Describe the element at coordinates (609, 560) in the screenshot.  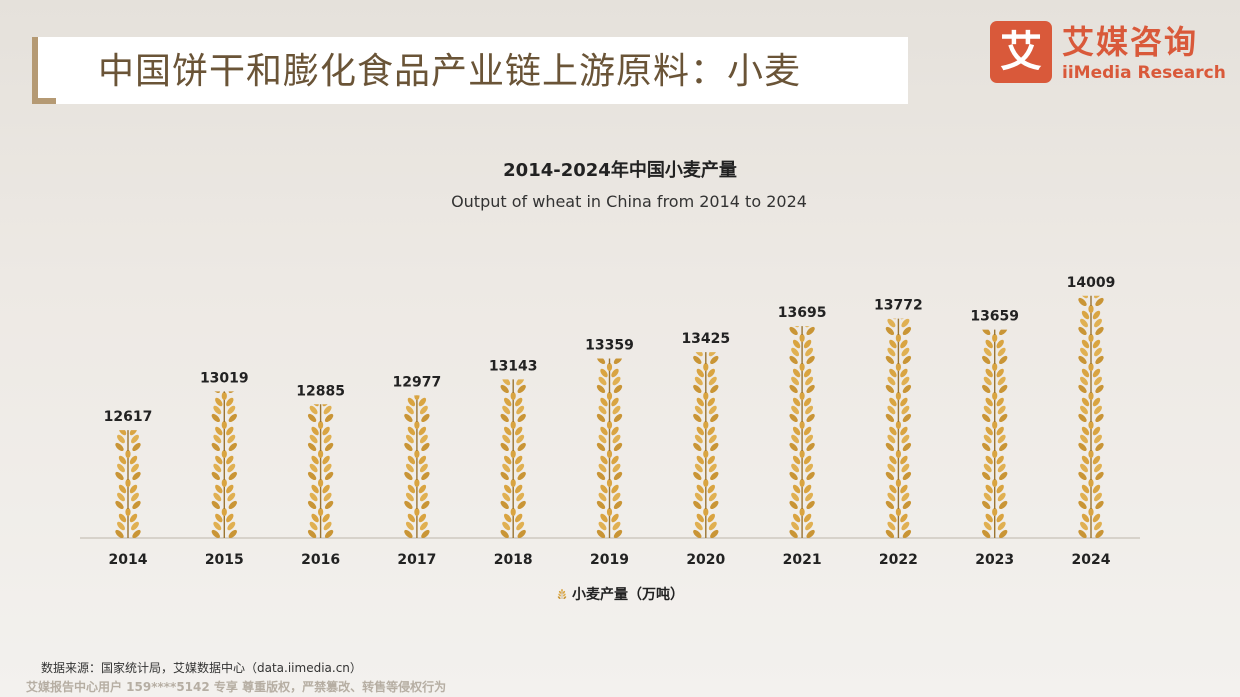
I see `x-tick-2019: 2019` at that location.